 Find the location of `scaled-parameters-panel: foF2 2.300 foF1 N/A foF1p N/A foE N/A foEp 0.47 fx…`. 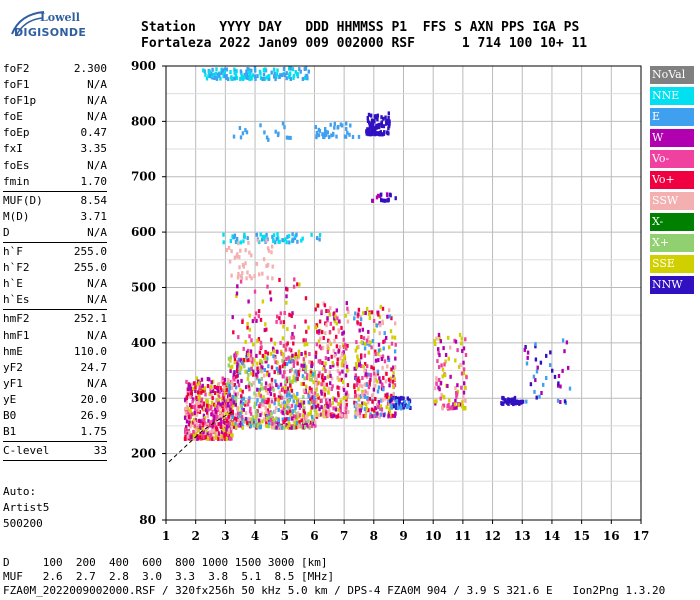

scaled-parameters-panel: foF2 2.300 foF1 N/A foF1p N/A foE N/A foEp 0.47 fx… is located at coordinates (55, 261).